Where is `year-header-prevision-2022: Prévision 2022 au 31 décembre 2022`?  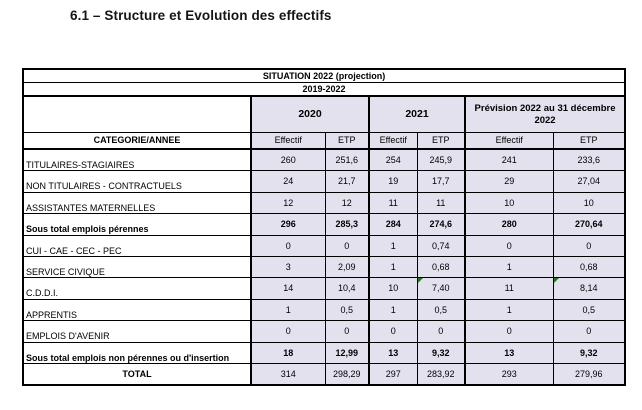
year-header-prevision-2022: Prévision 2022 au 31 décembre 2022 is located at coordinates (545, 114).